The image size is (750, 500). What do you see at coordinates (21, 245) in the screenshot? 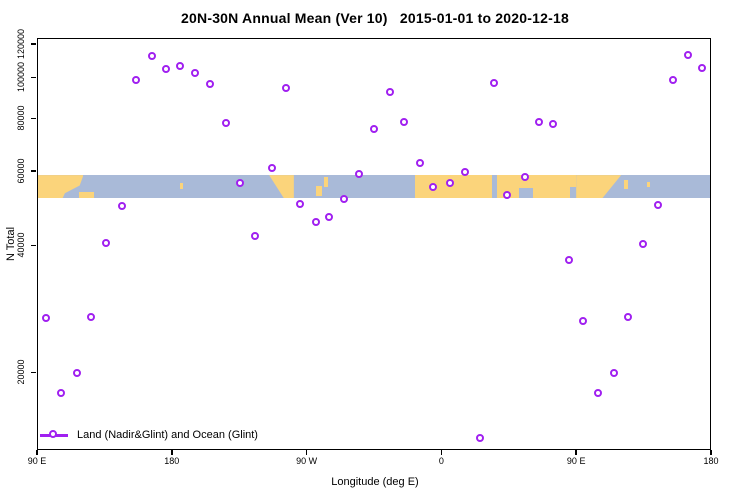
I see `y-tick-label: 40000` at bounding box center [21, 245].